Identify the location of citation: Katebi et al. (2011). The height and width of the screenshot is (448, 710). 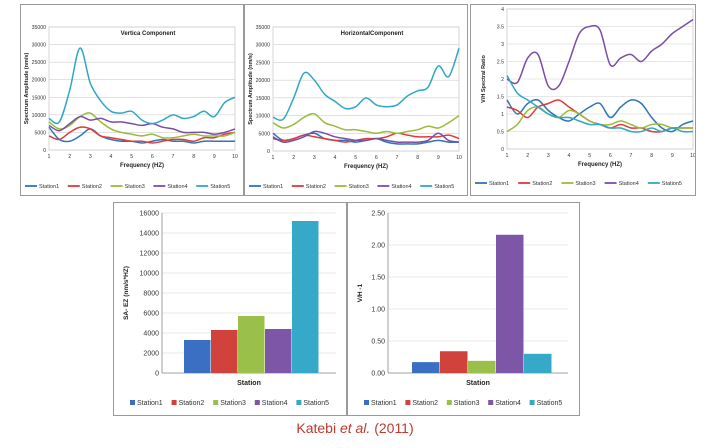
(355, 428).